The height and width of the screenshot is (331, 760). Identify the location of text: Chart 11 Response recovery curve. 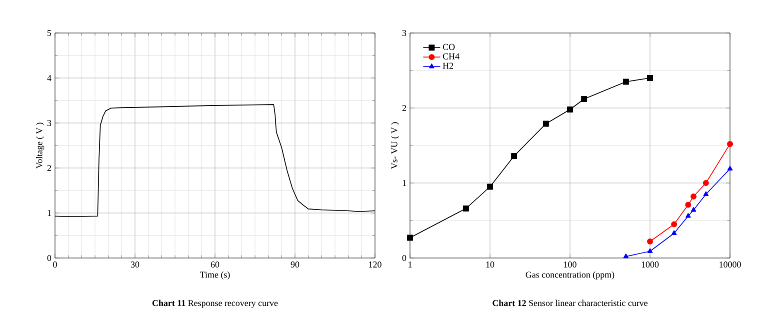
(215, 304).